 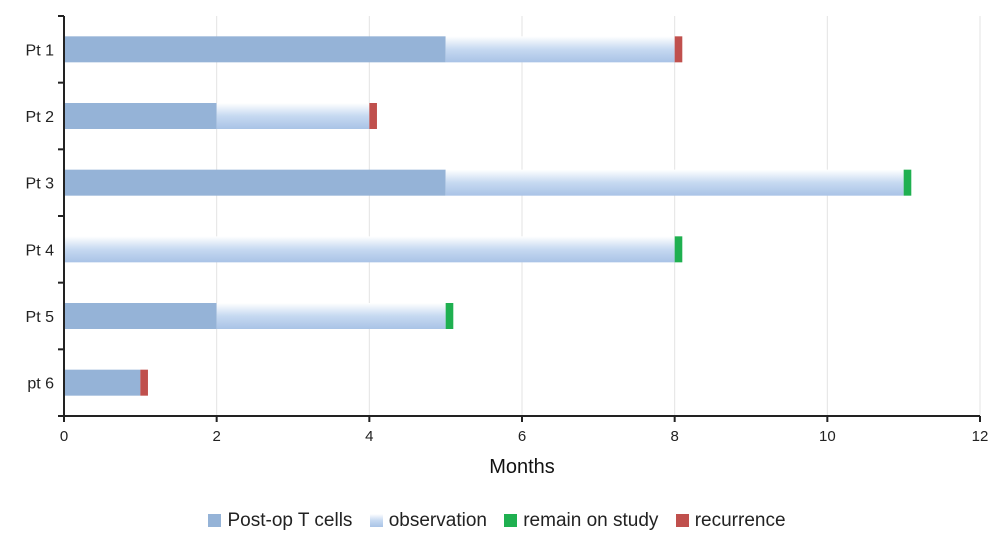 What do you see at coordinates (522, 436) in the screenshot?
I see `x-tick-label-6: 6` at bounding box center [522, 436].